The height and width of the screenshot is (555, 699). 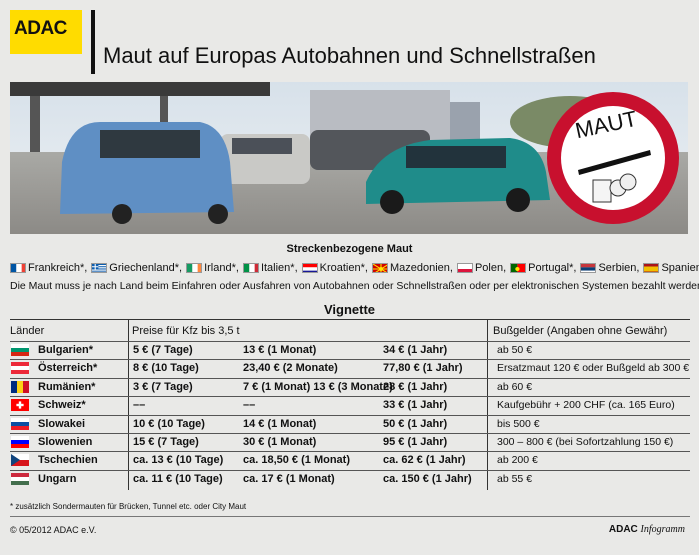 What do you see at coordinates (65, 442) in the screenshot?
I see `country-name: Slowenien` at bounding box center [65, 442].